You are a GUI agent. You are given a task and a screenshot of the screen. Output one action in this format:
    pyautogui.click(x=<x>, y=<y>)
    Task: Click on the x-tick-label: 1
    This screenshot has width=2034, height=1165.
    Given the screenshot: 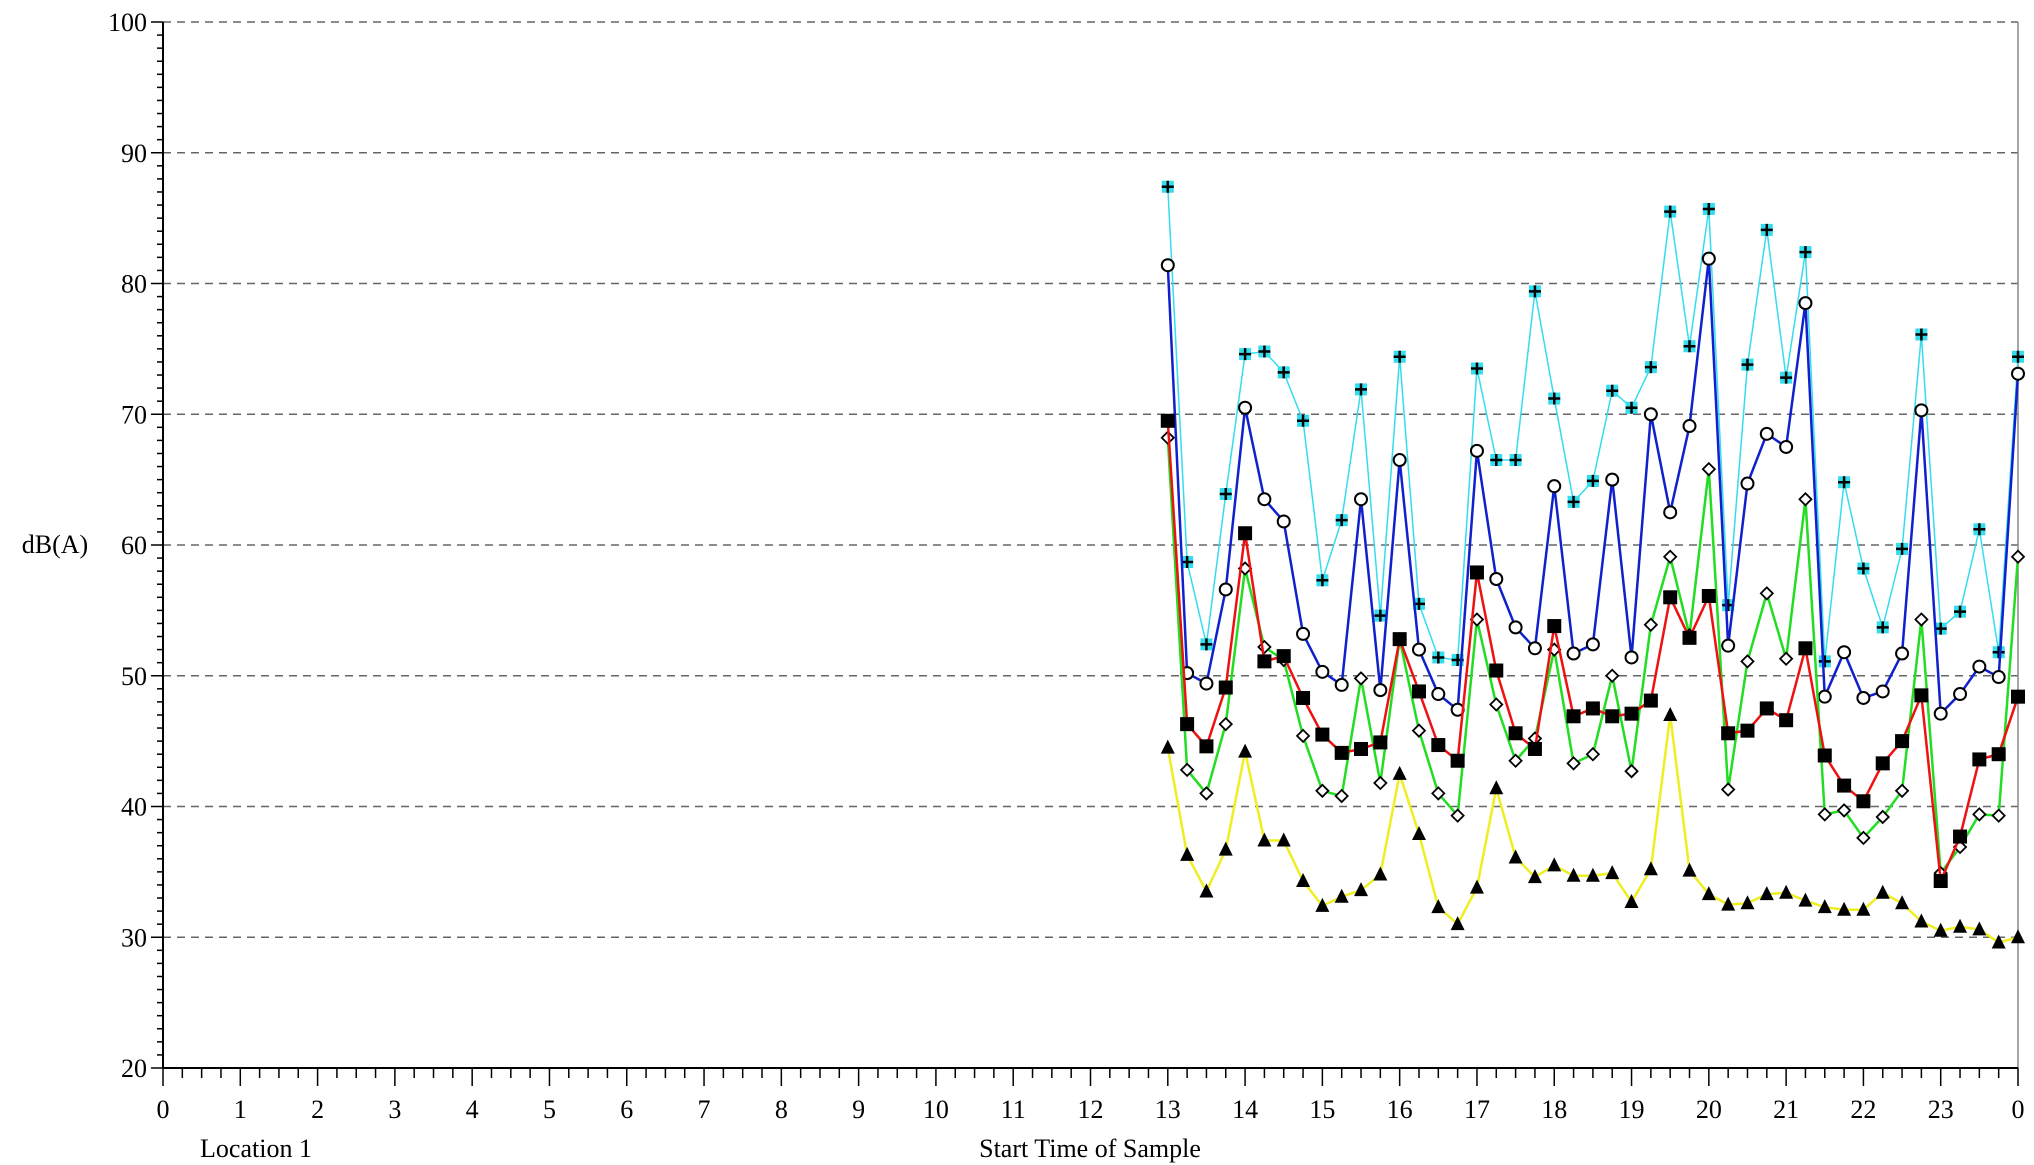 What is the action you would take?
    pyautogui.click(x=240, y=1109)
    